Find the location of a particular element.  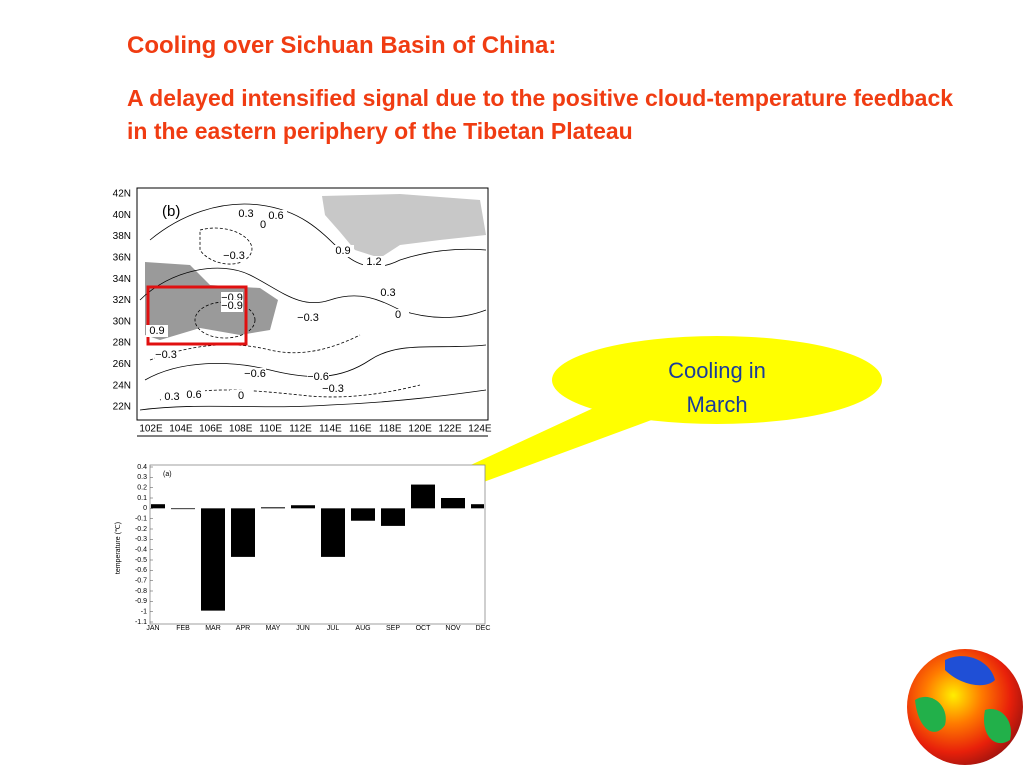

lat-label: 36N is located at coordinates (122, 258).